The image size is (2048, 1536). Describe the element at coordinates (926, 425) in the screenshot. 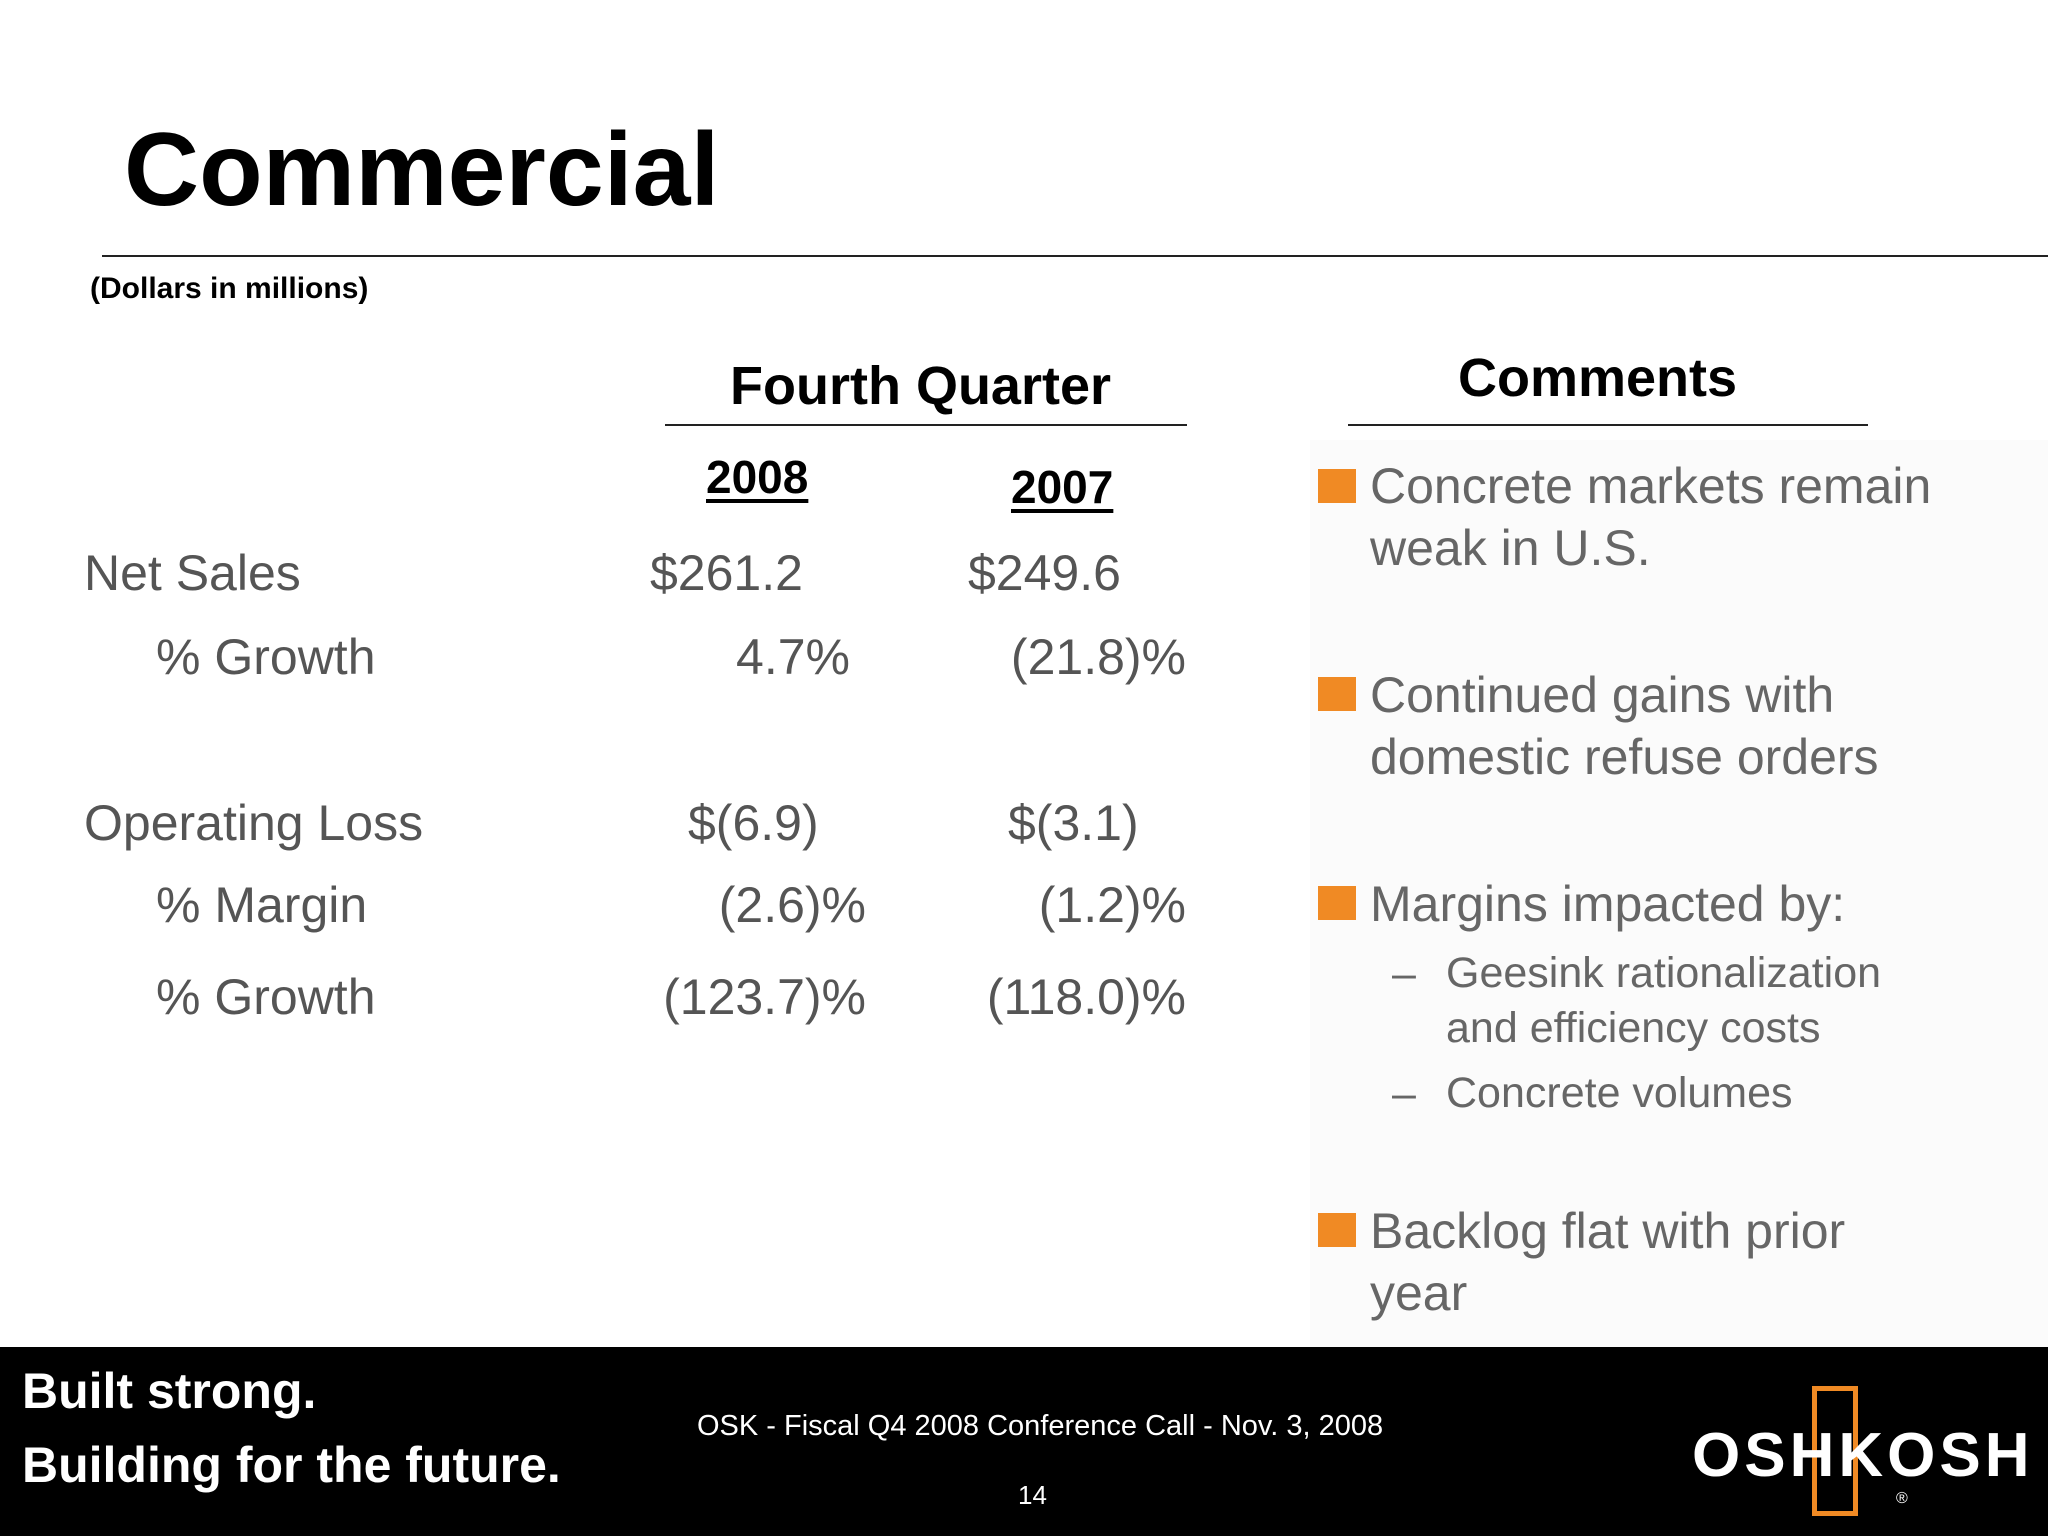

I see `fourth-quarter-rule` at that location.